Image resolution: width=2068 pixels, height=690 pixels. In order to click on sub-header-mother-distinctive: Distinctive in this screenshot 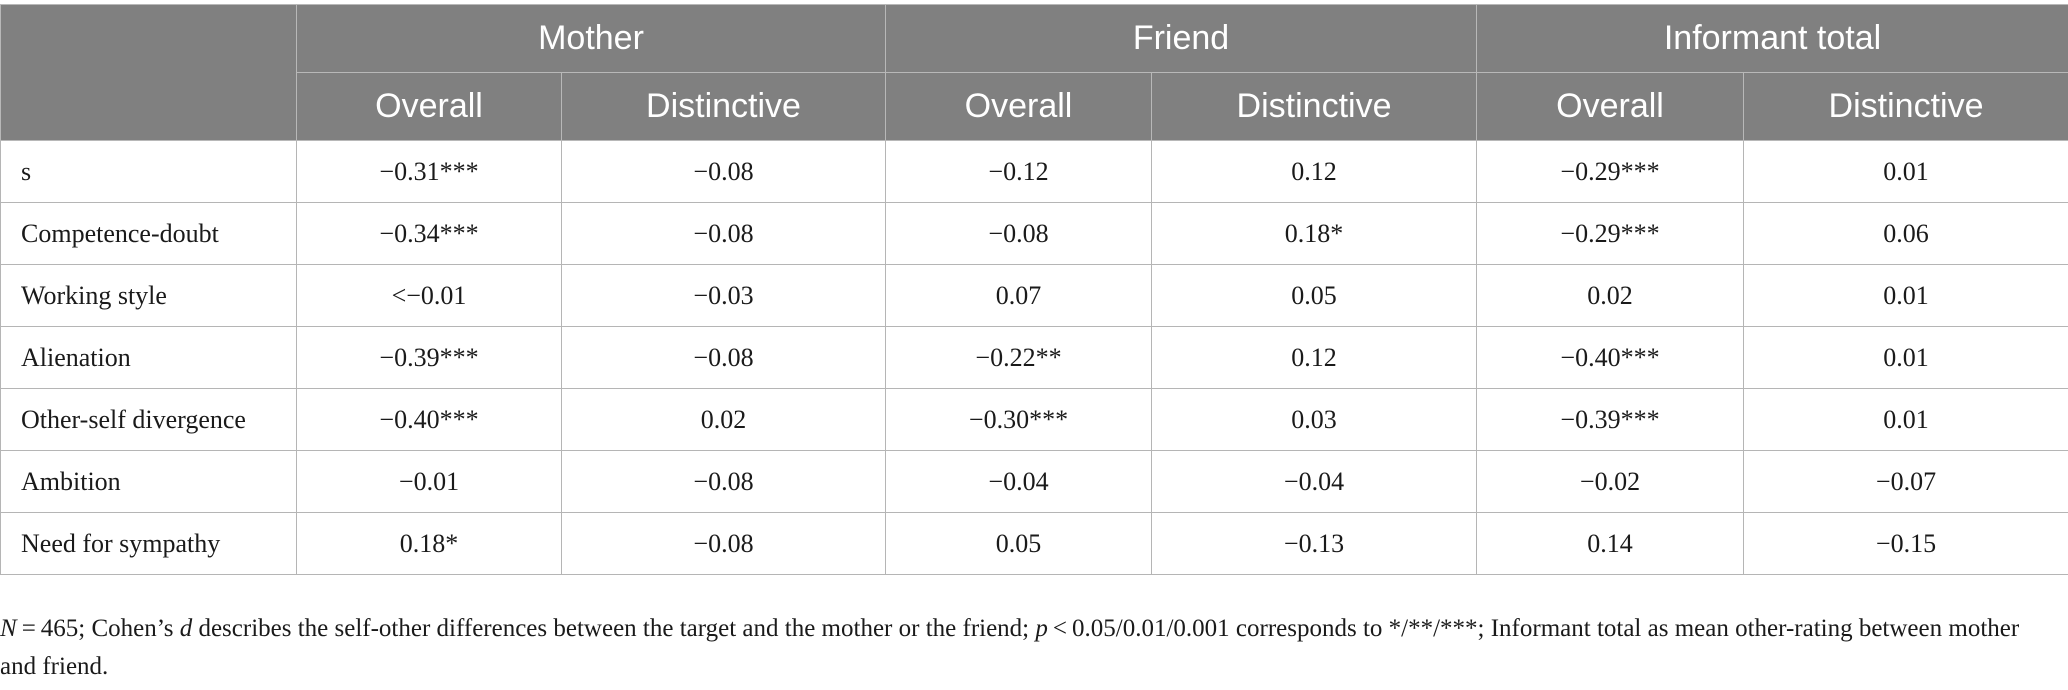, I will do `click(723, 106)`.